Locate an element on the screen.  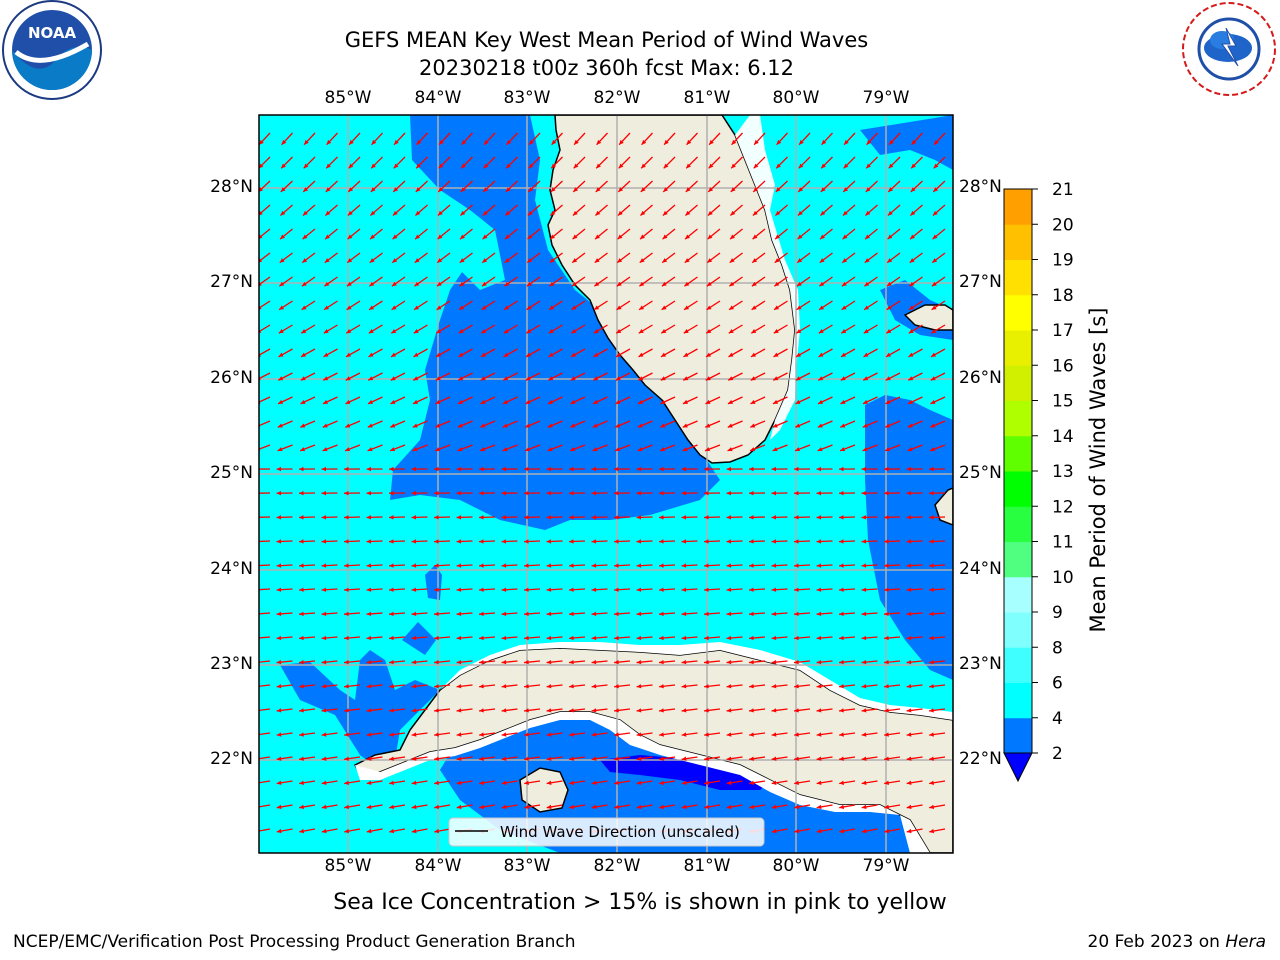
bahamas-land is located at coordinates (928, 317).